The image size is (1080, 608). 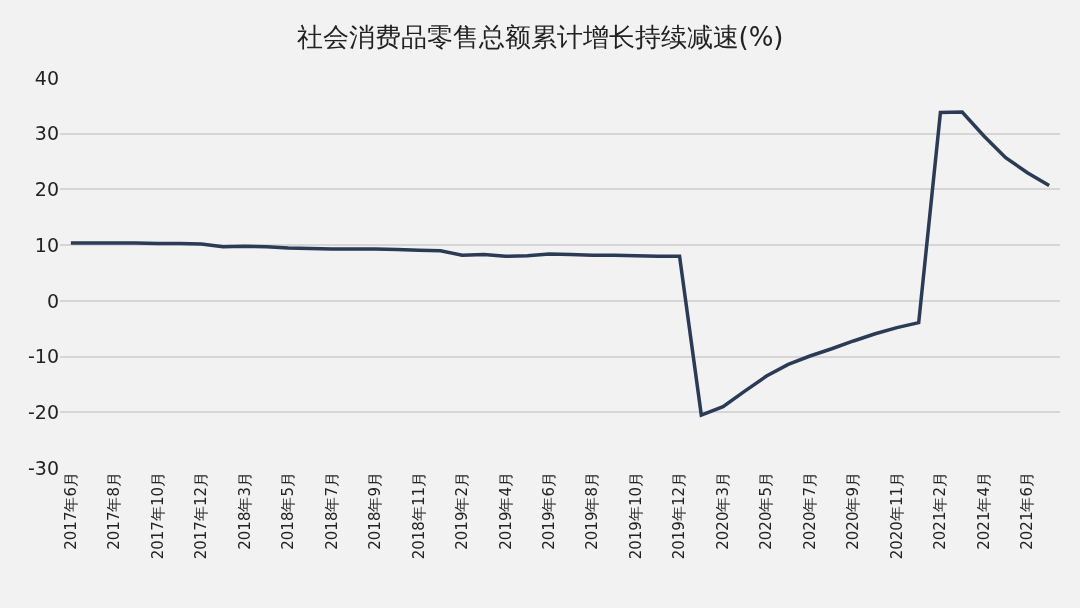 What do you see at coordinates (809, 511) in the screenshot?
I see `x-tick-label: 2020年7月` at bounding box center [809, 511].